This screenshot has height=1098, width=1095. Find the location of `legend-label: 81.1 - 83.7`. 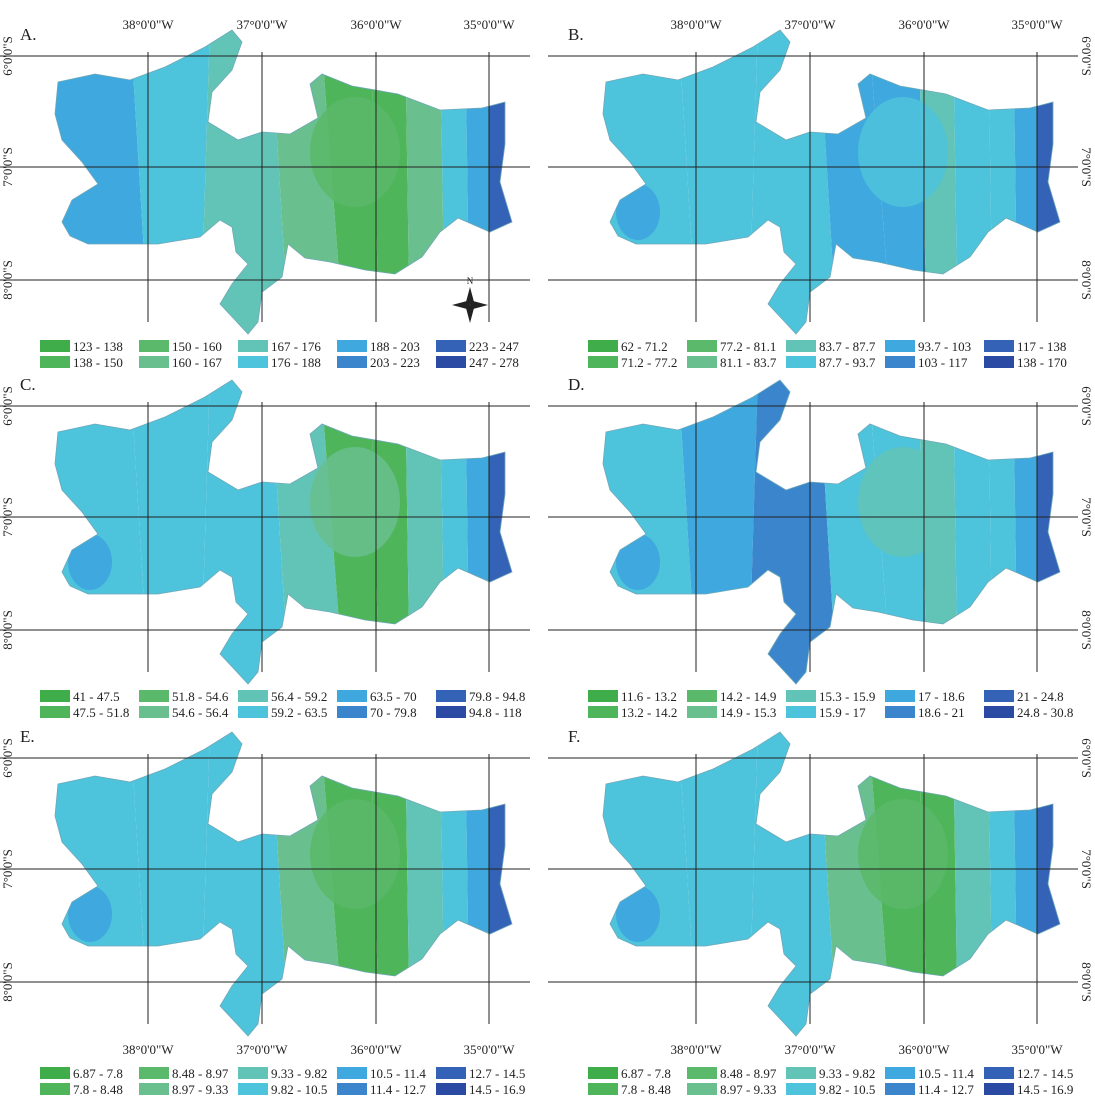

legend-label: 81.1 - 83.7 is located at coordinates (748, 362).